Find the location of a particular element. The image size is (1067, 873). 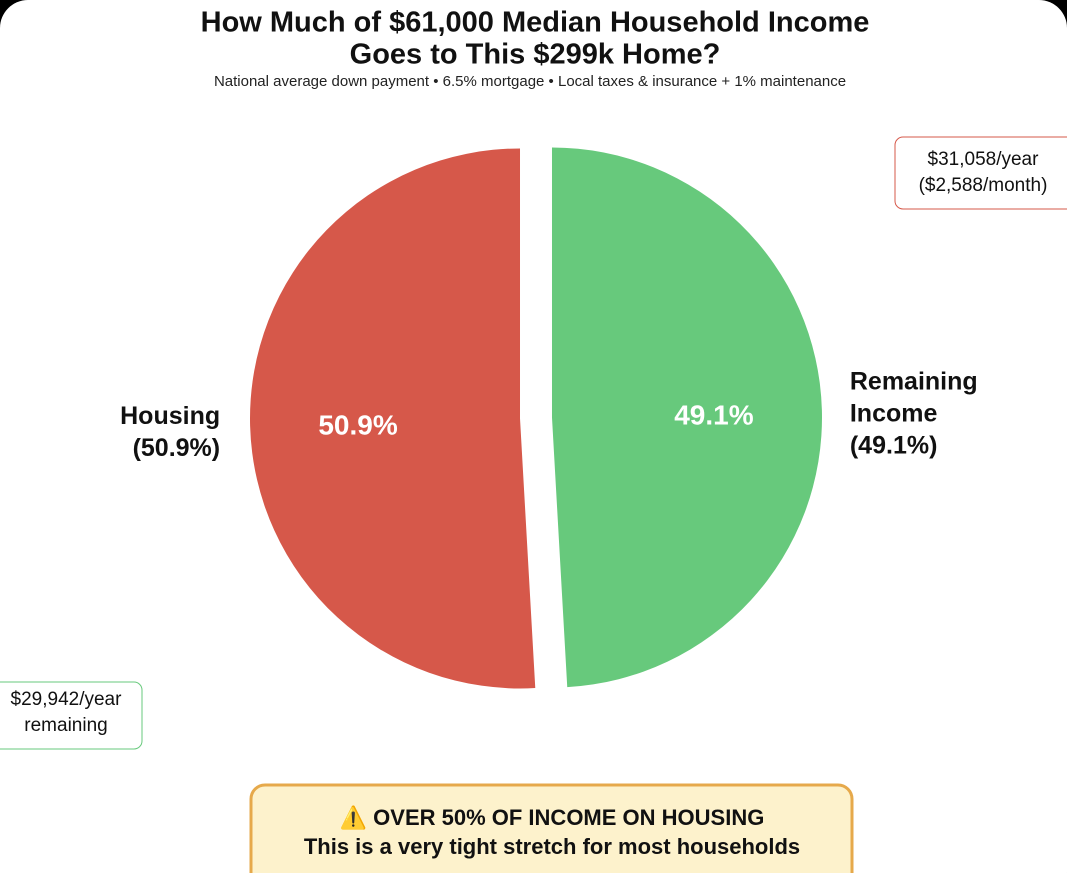

category-label: (49.1%) is located at coordinates (894, 445).